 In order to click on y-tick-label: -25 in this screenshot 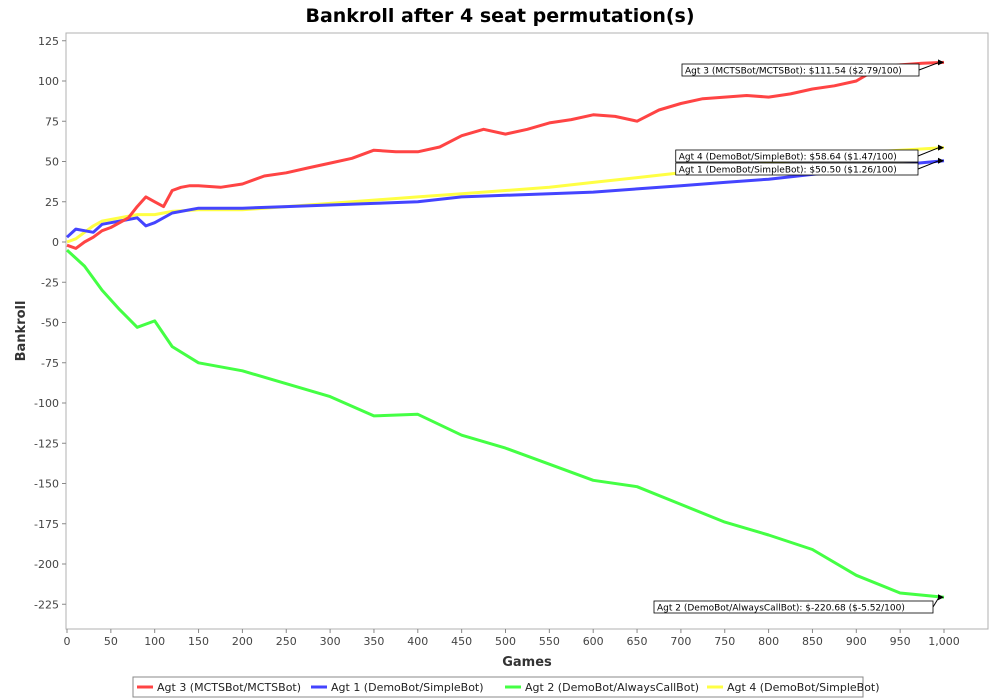, I will do `click(50, 282)`.